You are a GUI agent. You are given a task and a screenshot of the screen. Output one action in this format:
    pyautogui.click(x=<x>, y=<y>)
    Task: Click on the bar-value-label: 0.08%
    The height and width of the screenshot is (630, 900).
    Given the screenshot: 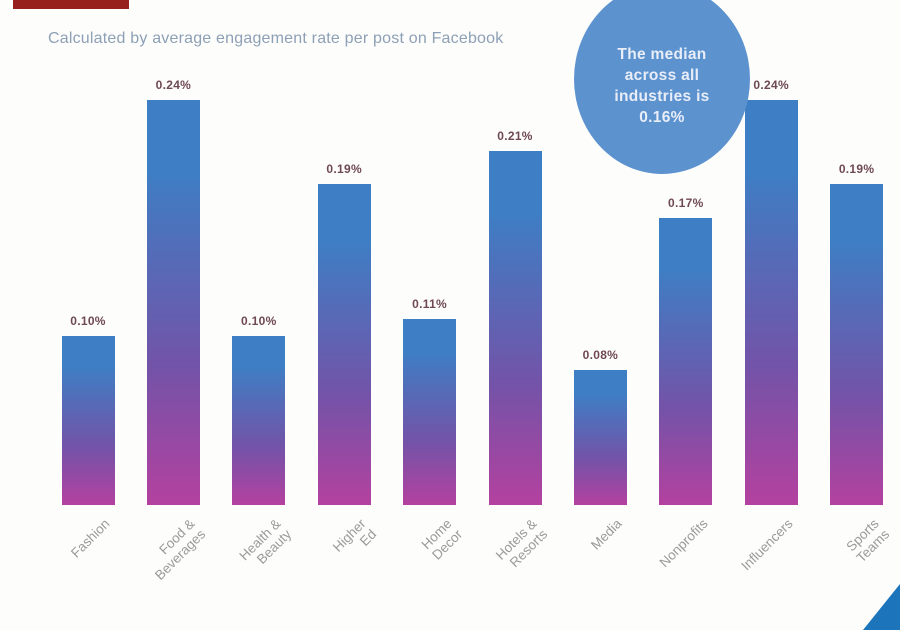 What is the action you would take?
    pyautogui.click(x=600, y=355)
    